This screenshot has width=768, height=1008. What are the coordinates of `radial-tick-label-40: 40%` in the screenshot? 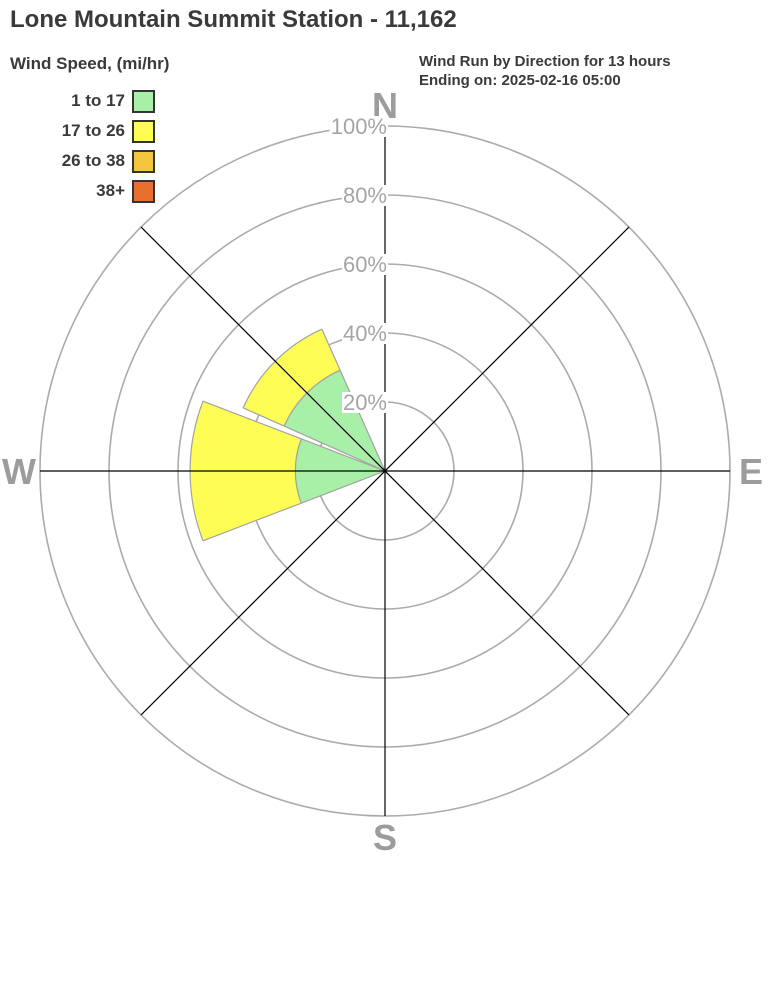 It's located at (365, 333).